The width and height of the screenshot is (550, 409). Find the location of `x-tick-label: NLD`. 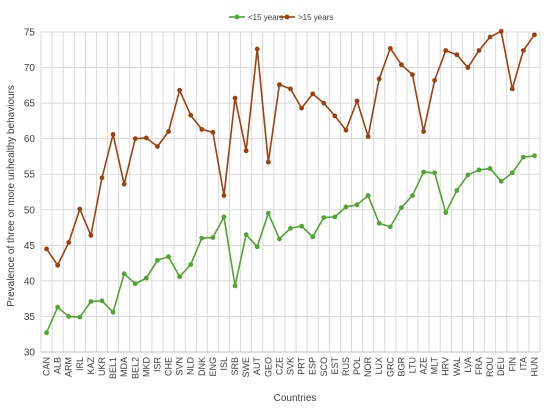

x-tick-label: NLD is located at coordinates (191, 366).